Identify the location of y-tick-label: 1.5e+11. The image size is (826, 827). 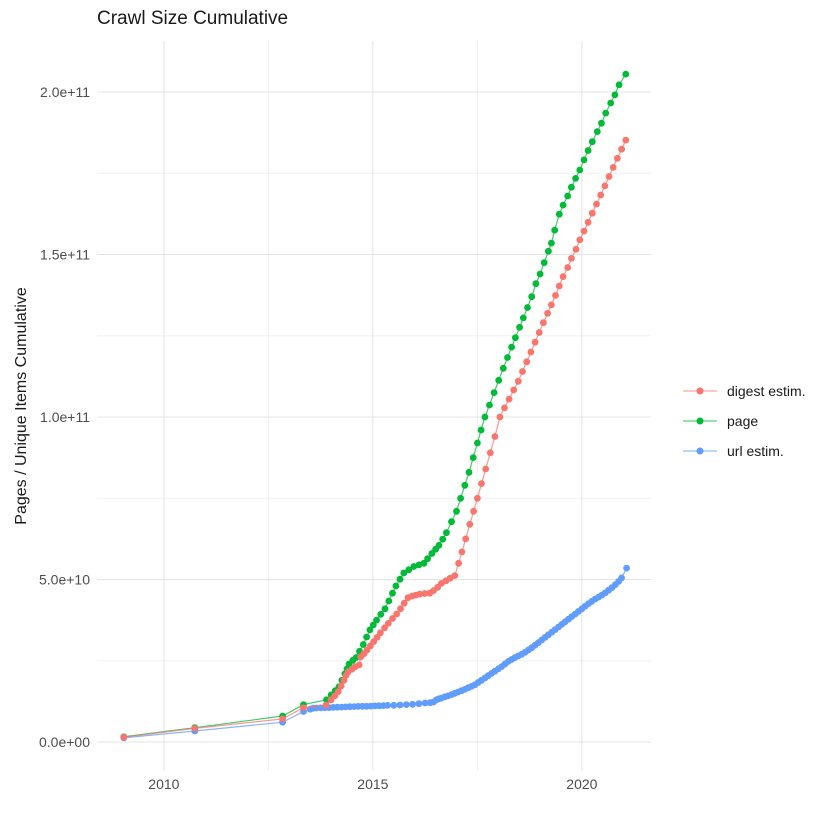
(65, 254).